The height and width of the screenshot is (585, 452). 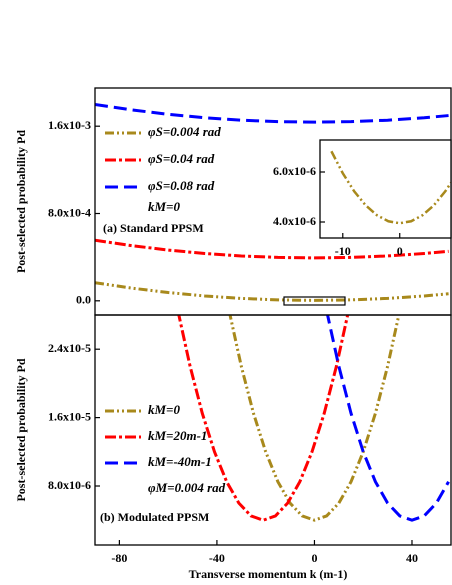 What do you see at coordinates (180, 461) in the screenshot?
I see `legend-label: kM=-40m-1` at bounding box center [180, 461].